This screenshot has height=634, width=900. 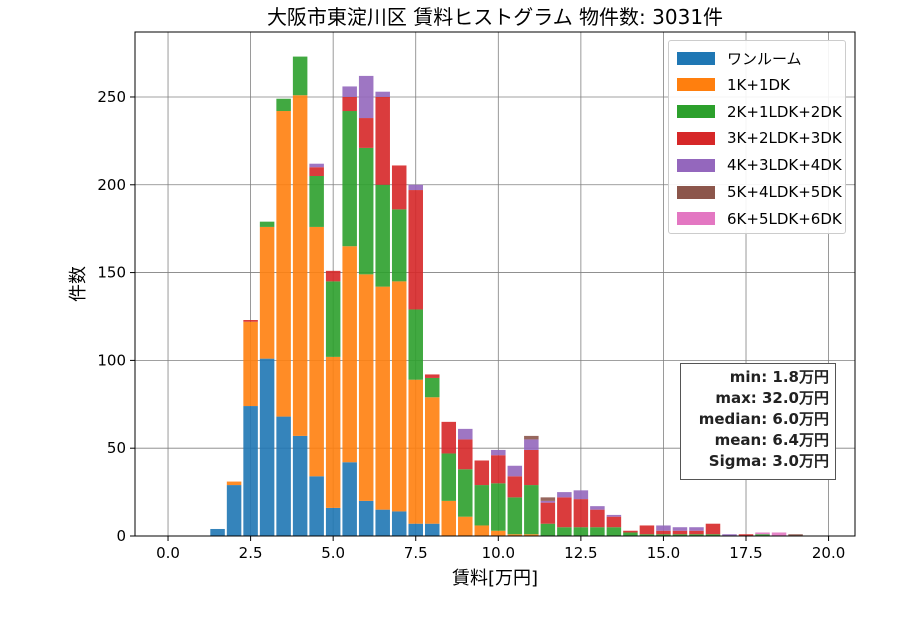 What do you see at coordinates (764, 58) in the screenshot?
I see `legend-label: ワンルーム` at bounding box center [764, 58].